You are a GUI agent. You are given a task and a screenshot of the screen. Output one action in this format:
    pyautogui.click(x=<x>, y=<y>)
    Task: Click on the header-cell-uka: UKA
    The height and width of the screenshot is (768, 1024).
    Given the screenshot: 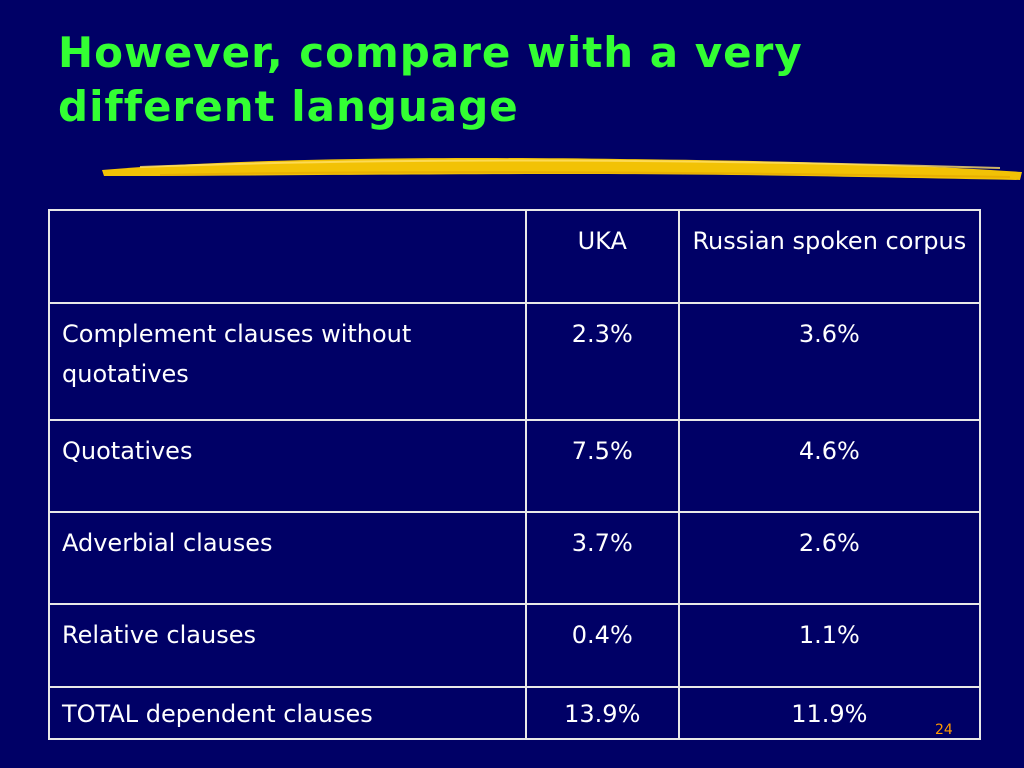 What is the action you would take?
    pyautogui.click(x=602, y=256)
    